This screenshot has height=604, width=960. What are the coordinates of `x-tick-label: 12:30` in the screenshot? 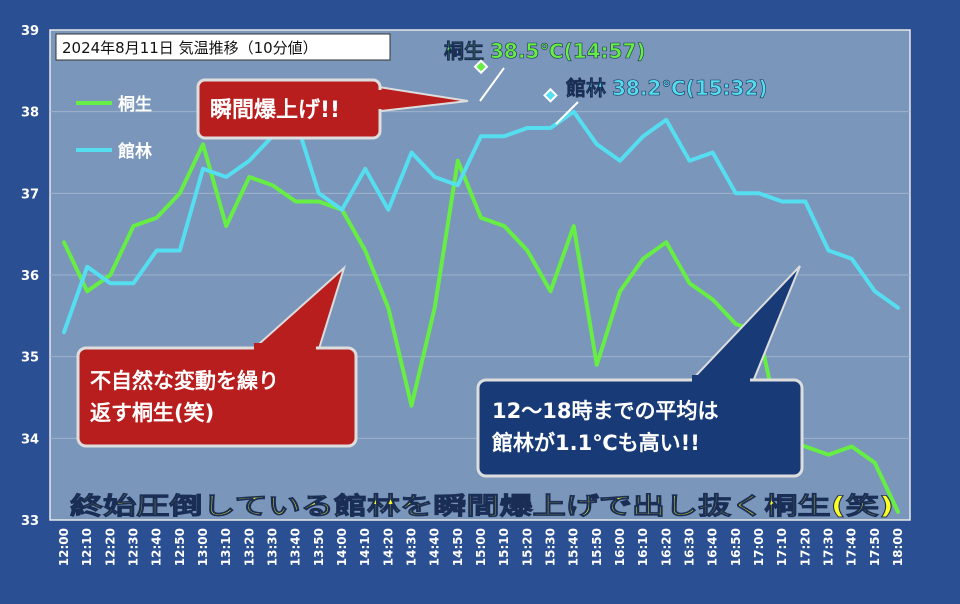 It's located at (134, 547).